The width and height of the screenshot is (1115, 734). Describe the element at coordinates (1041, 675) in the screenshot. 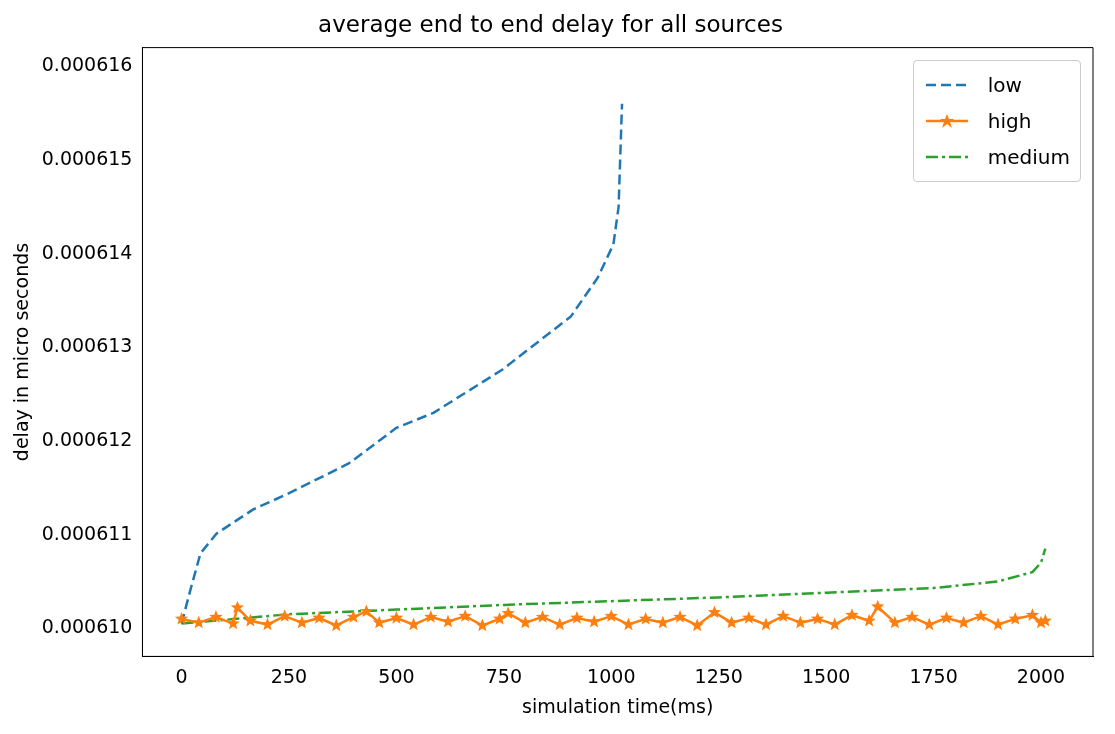

I see `x-tick-label: 2000` at that location.